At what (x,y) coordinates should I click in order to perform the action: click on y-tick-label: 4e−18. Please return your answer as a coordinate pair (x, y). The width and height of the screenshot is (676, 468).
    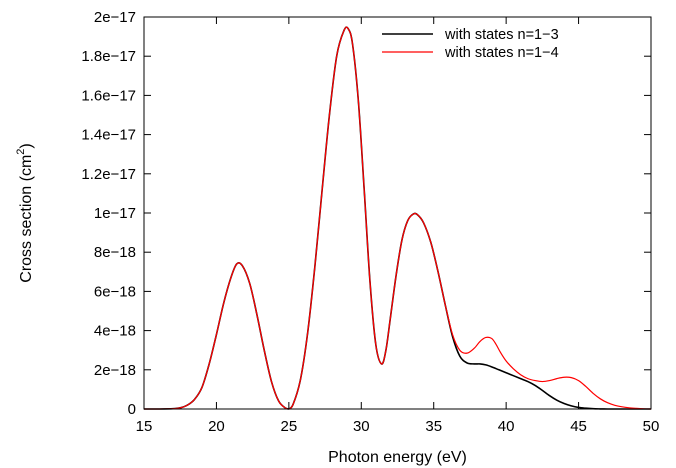
    Looking at the image, I should click on (115, 331).